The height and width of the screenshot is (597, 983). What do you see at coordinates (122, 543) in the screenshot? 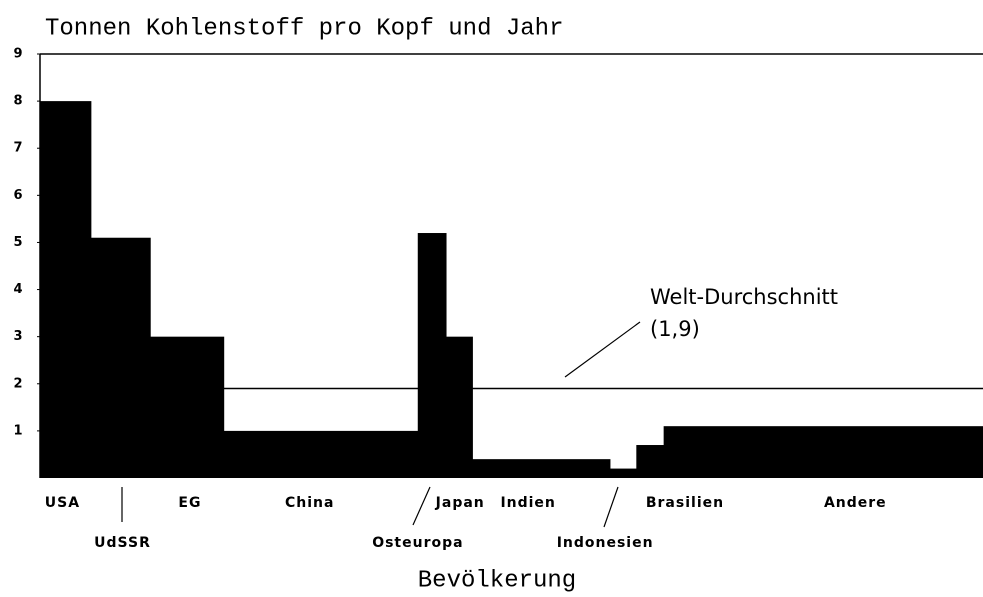
I see `x-category-label: UdSSR` at bounding box center [122, 543].